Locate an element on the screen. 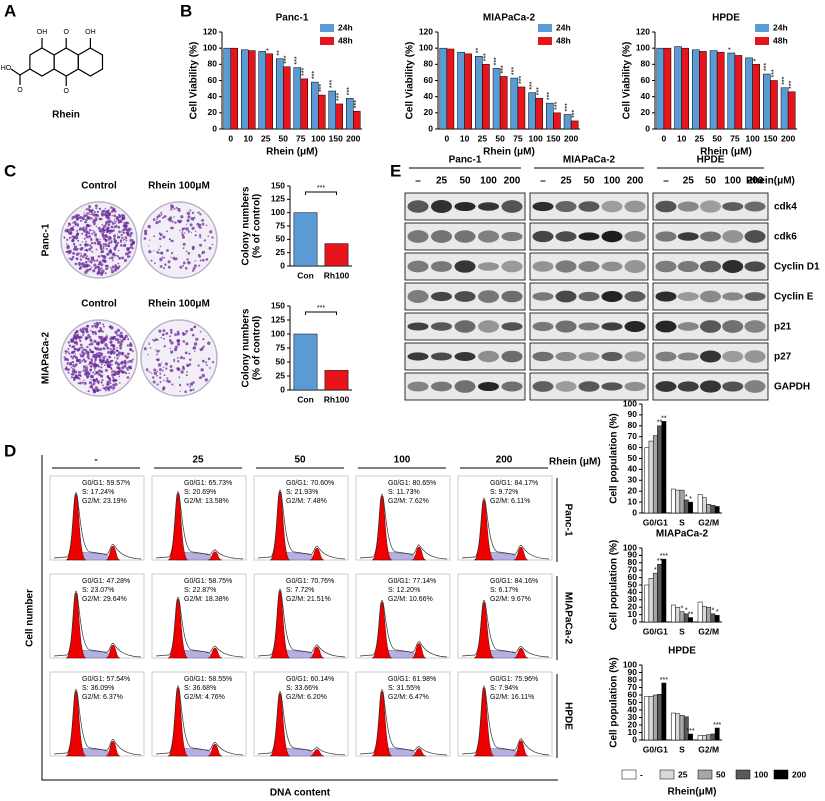 Image resolution: width=825 pixels, height=801 pixels. row-label: Panc-1 is located at coordinates (46, 239).